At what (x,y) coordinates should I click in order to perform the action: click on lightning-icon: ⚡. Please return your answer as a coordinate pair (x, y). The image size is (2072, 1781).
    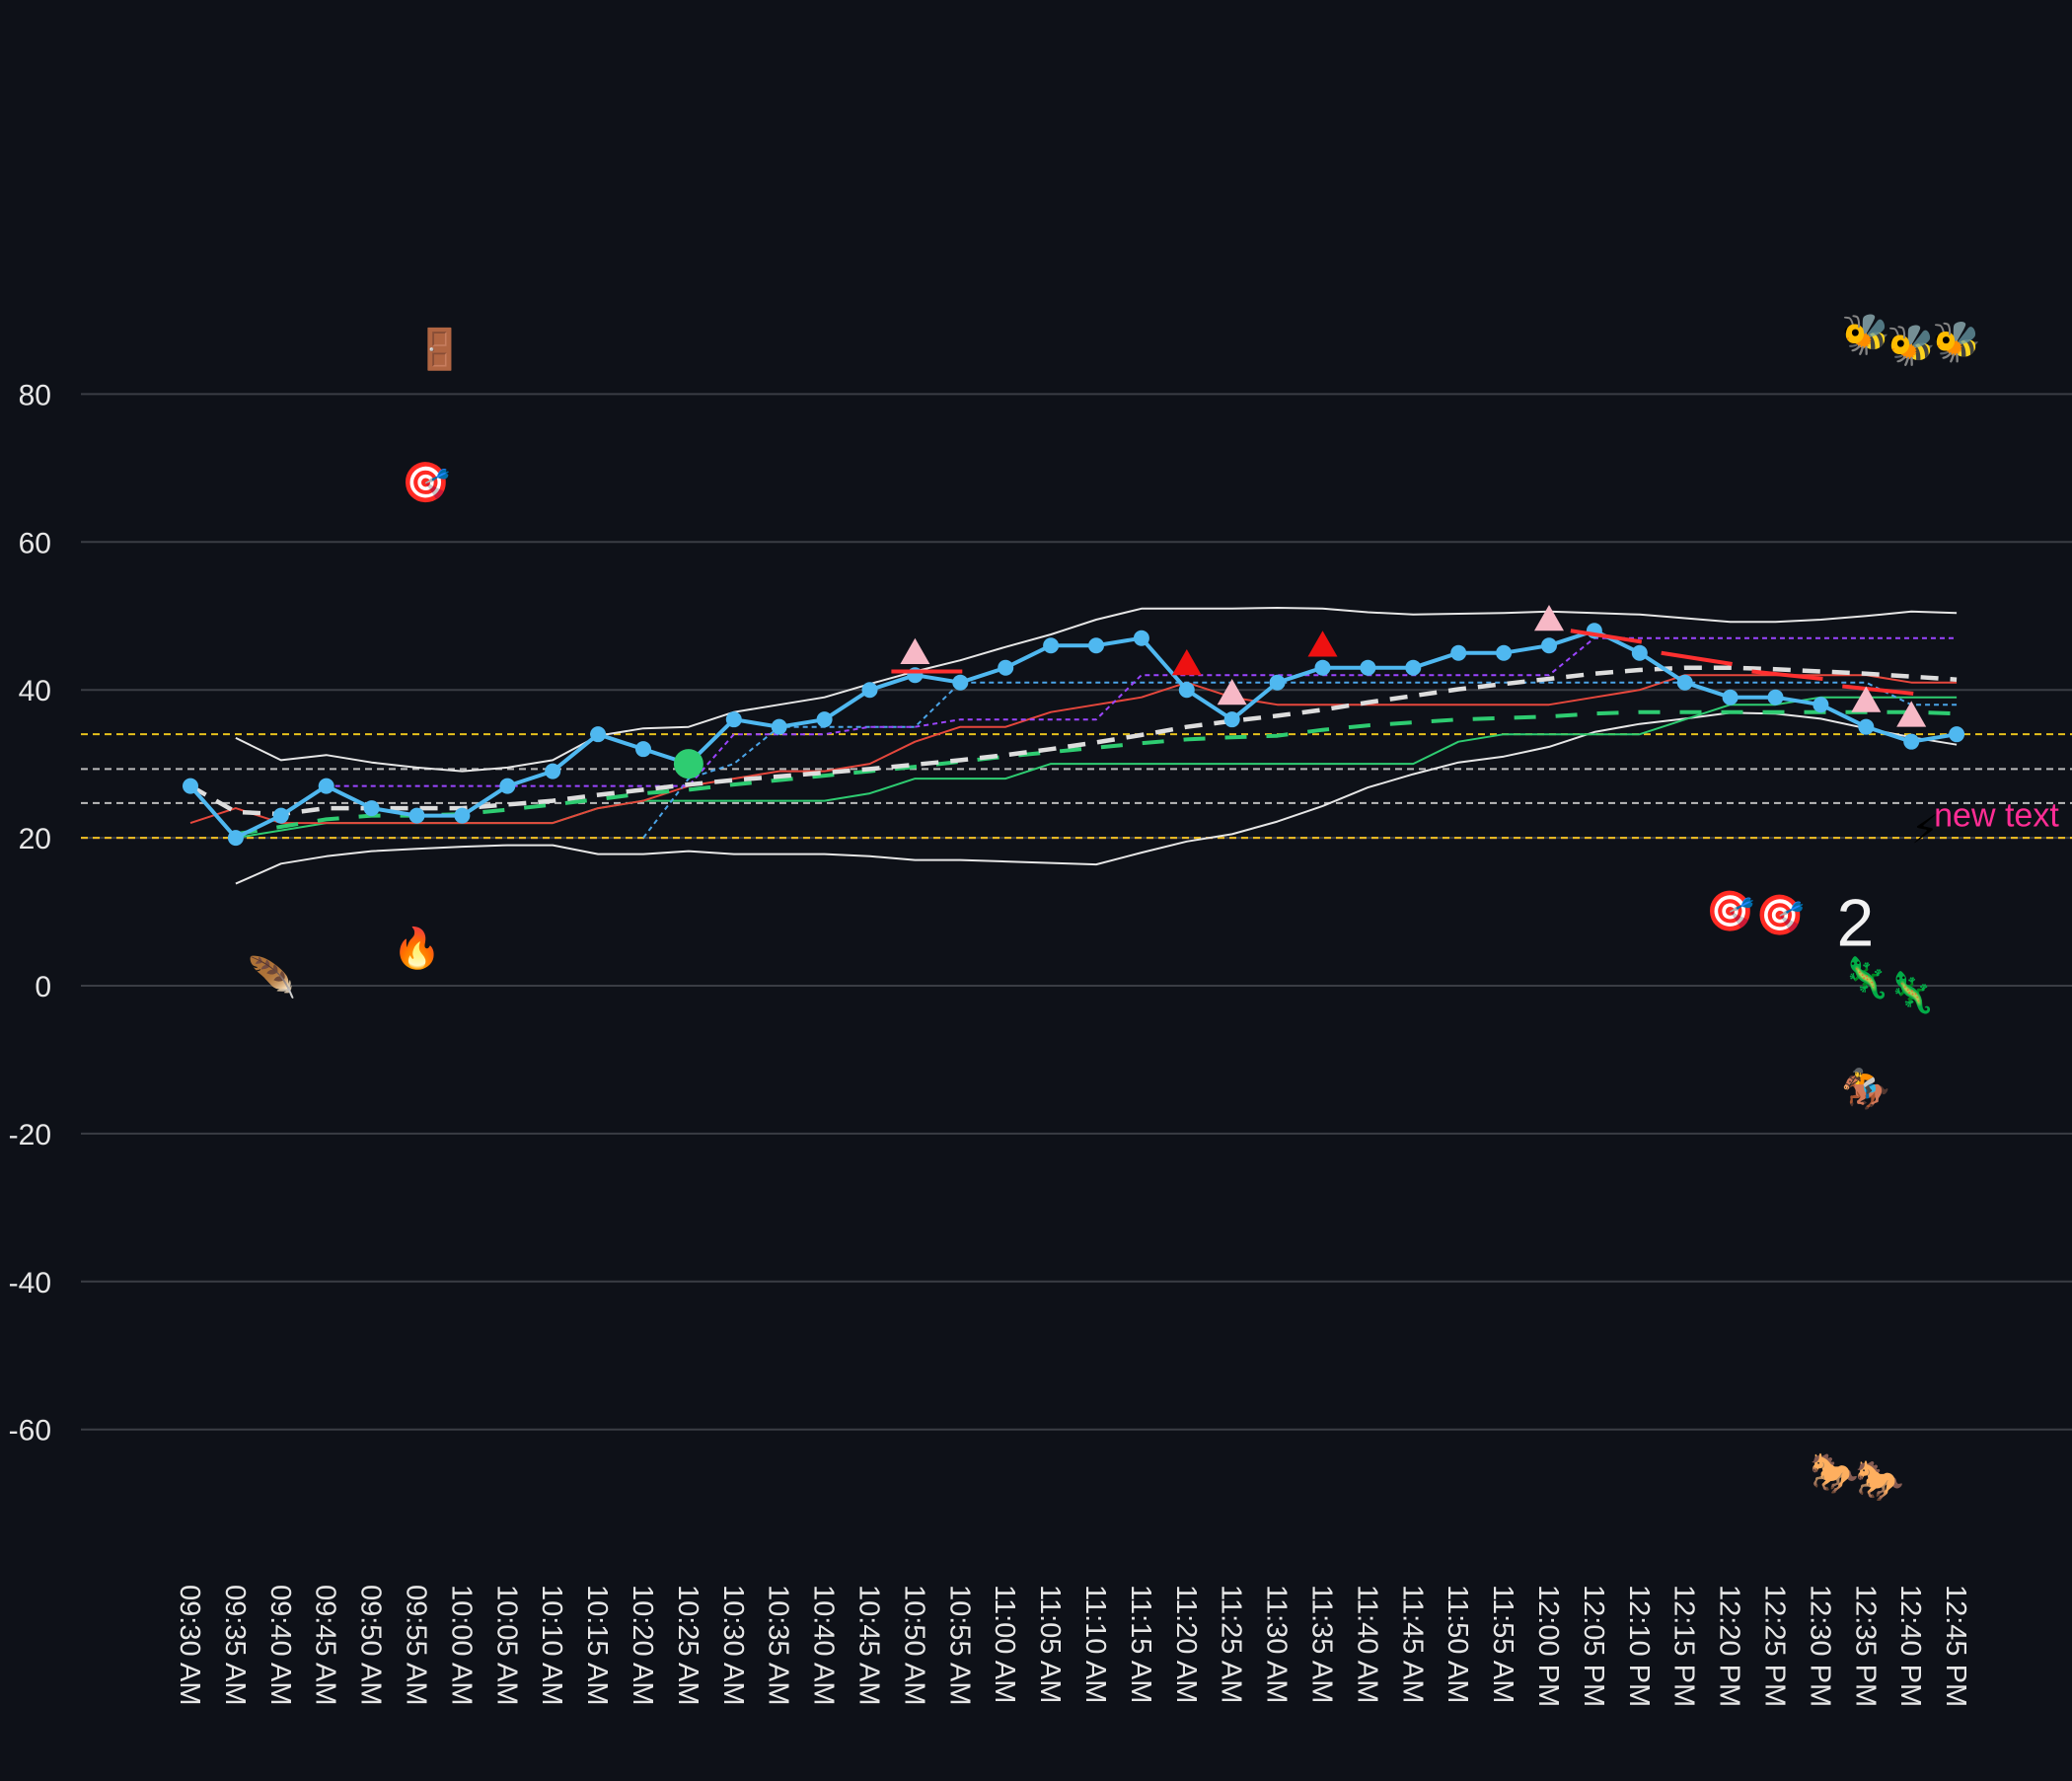
    Looking at the image, I should click on (1925, 831).